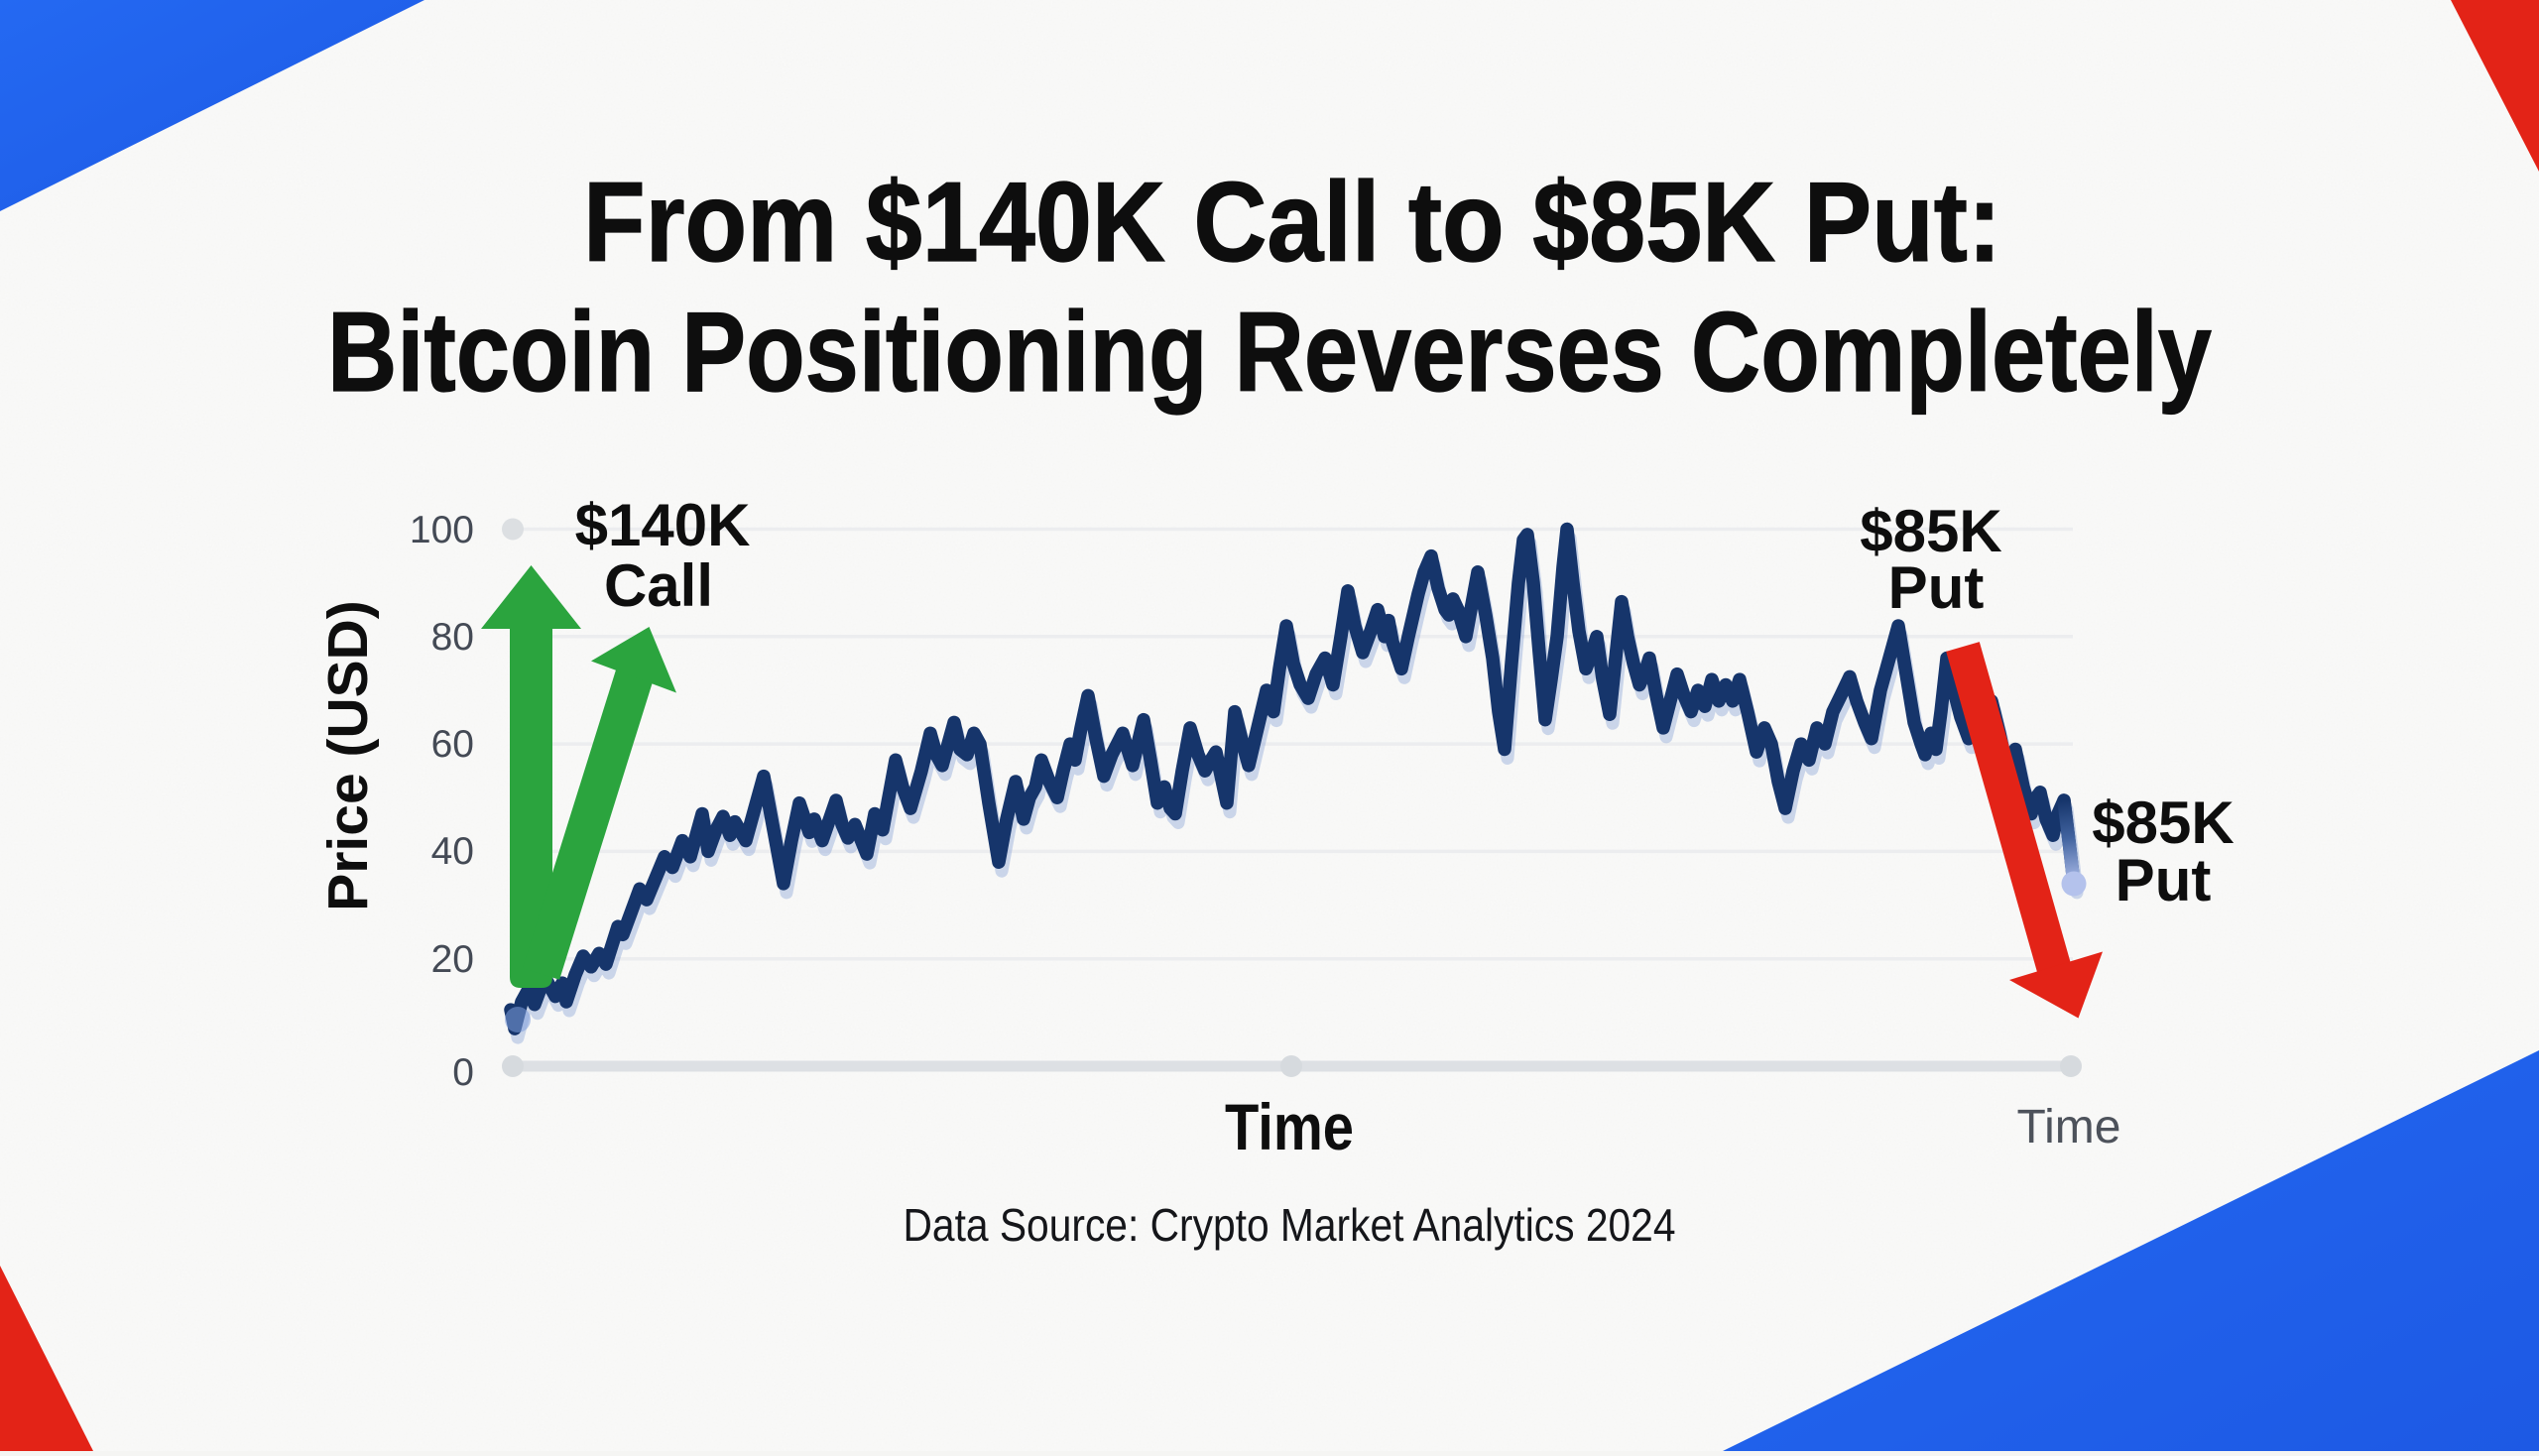 The image size is (2539, 1456). What do you see at coordinates (453, 744) in the screenshot?
I see `svg-text: 60` at bounding box center [453, 744].